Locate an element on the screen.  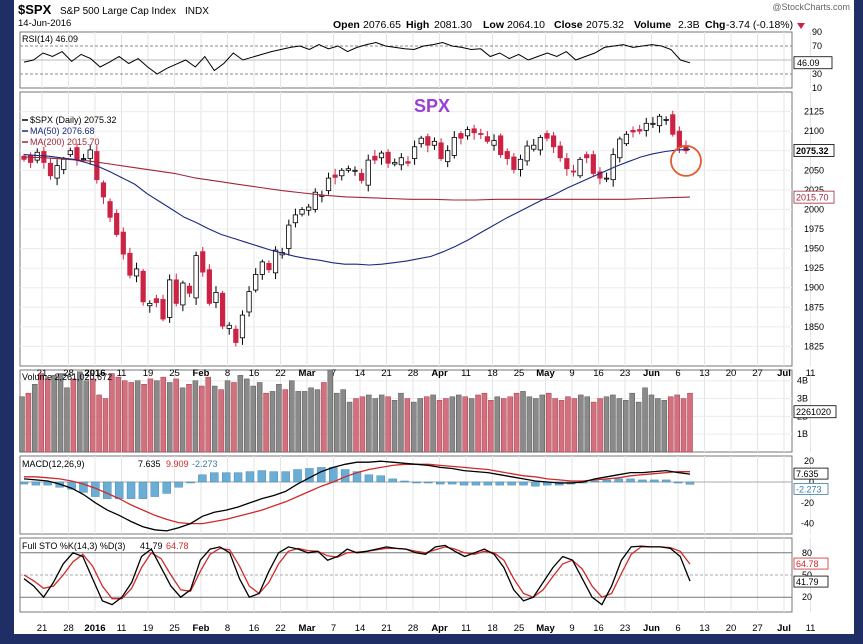
x-axis-label: 8 is located at coordinates (227, 373).